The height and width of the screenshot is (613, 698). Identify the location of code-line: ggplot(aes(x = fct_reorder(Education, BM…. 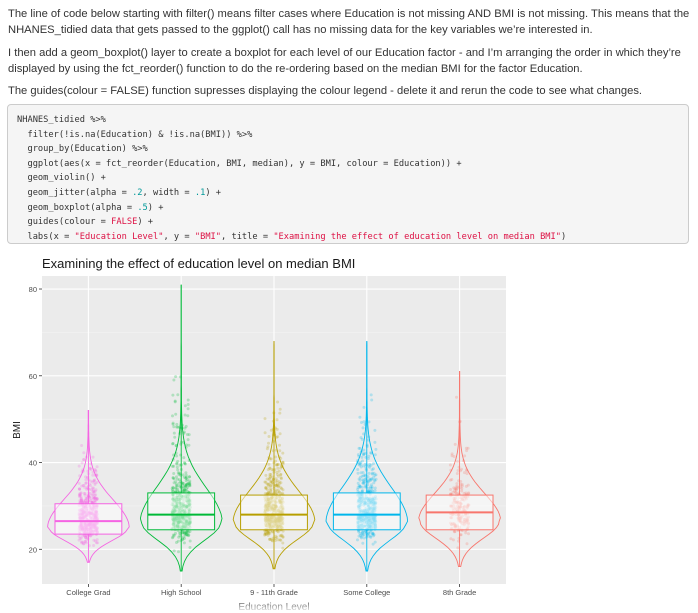
(239, 163).